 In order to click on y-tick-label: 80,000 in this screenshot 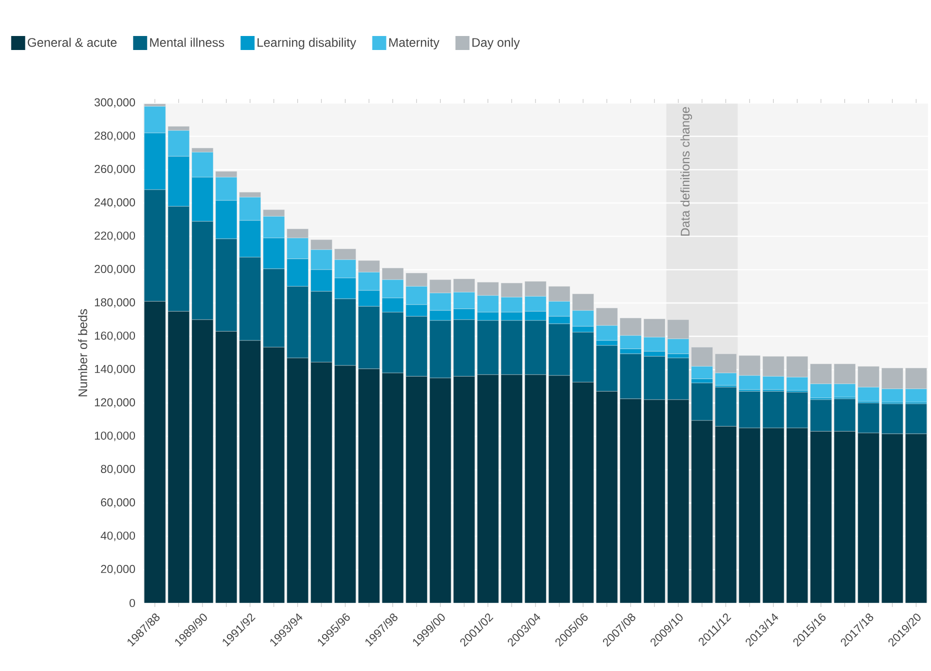, I will do `click(118, 469)`.